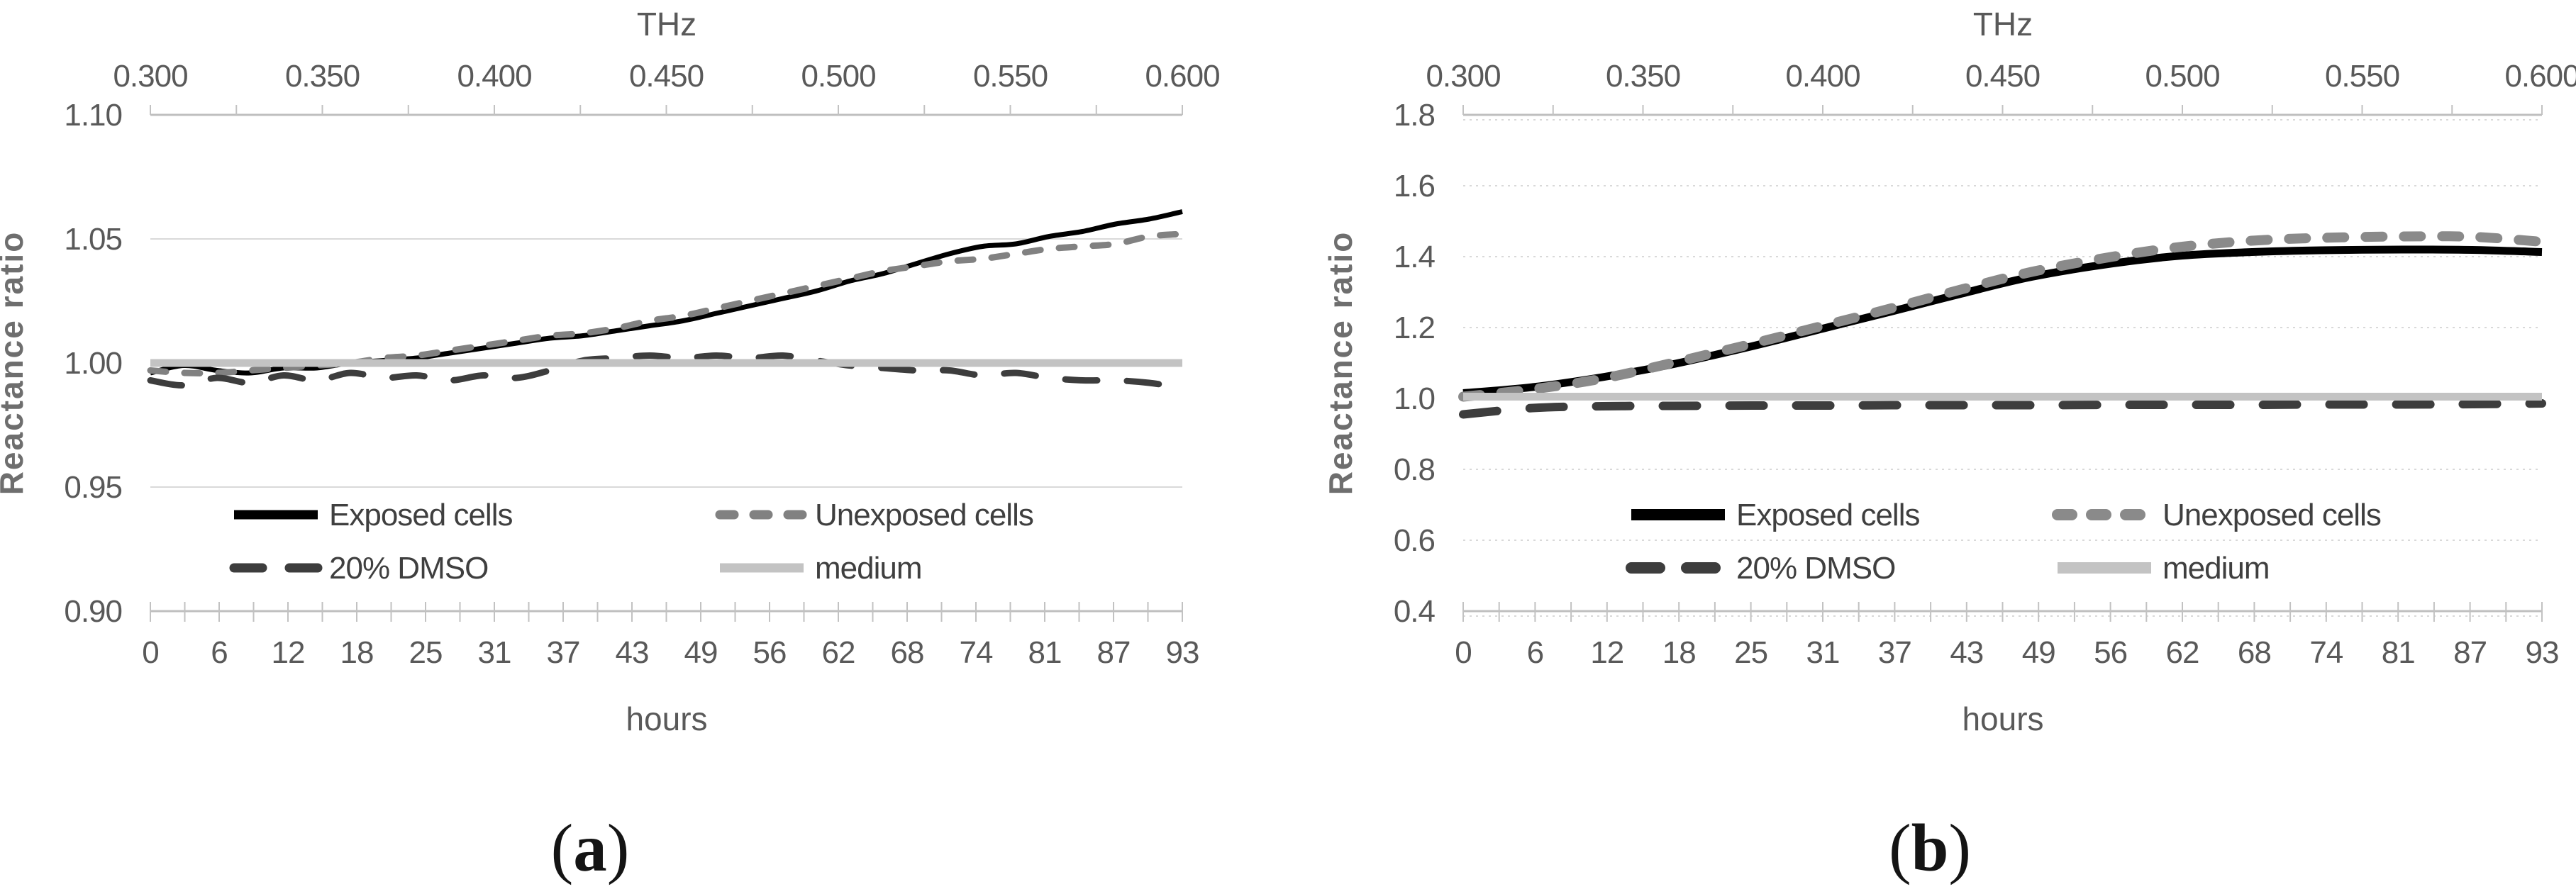 Image resolution: width=2576 pixels, height=894 pixels. I want to click on panel-caption: (a), so click(590, 847).